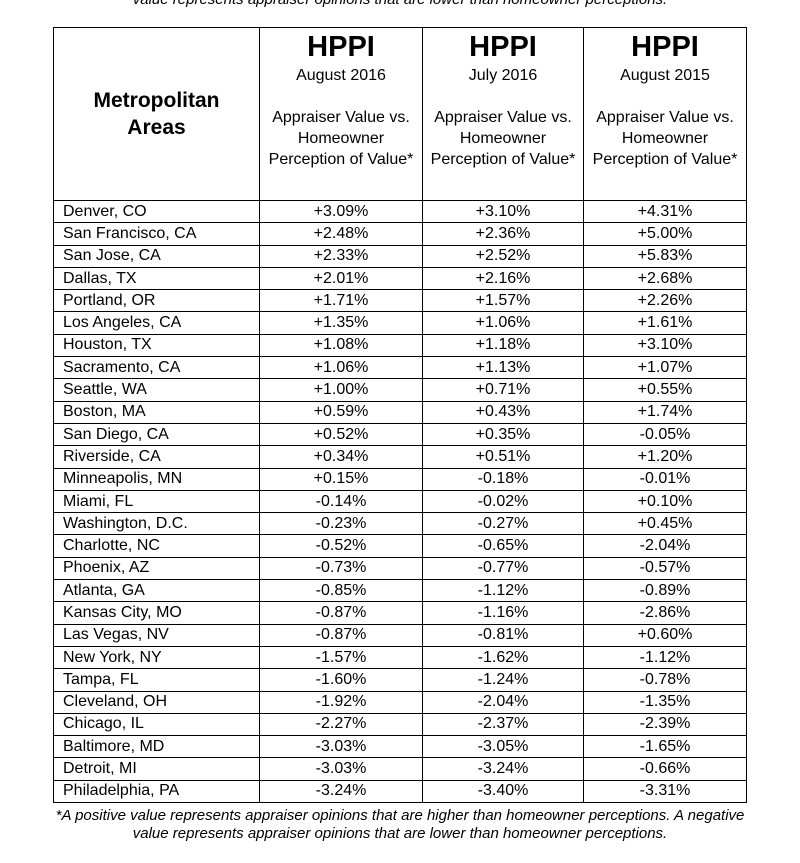  I want to click on table-row: Detroit, MI -3.03% -3.24% -0.66%, so click(400, 769).